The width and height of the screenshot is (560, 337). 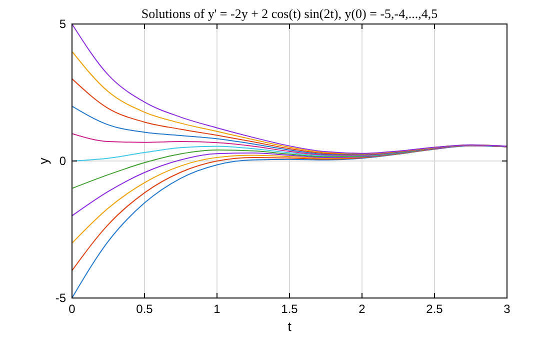 I want to click on y-tick-label: -5, so click(x=60, y=298).